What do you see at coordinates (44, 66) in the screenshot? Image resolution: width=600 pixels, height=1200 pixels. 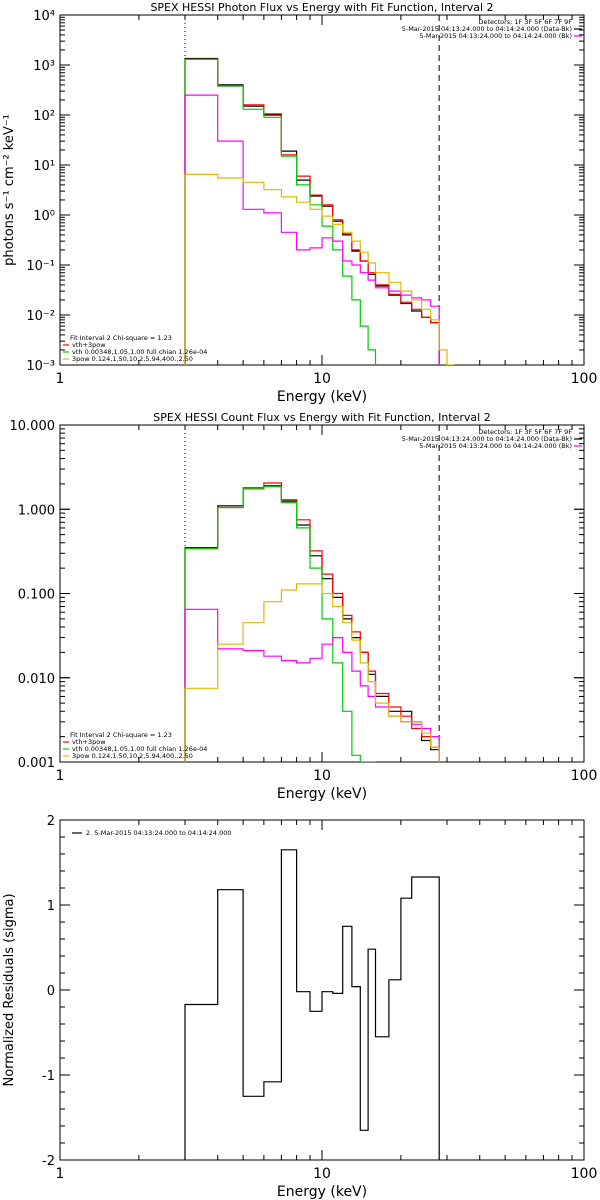 I see `y-tick-label: 10³` at bounding box center [44, 66].